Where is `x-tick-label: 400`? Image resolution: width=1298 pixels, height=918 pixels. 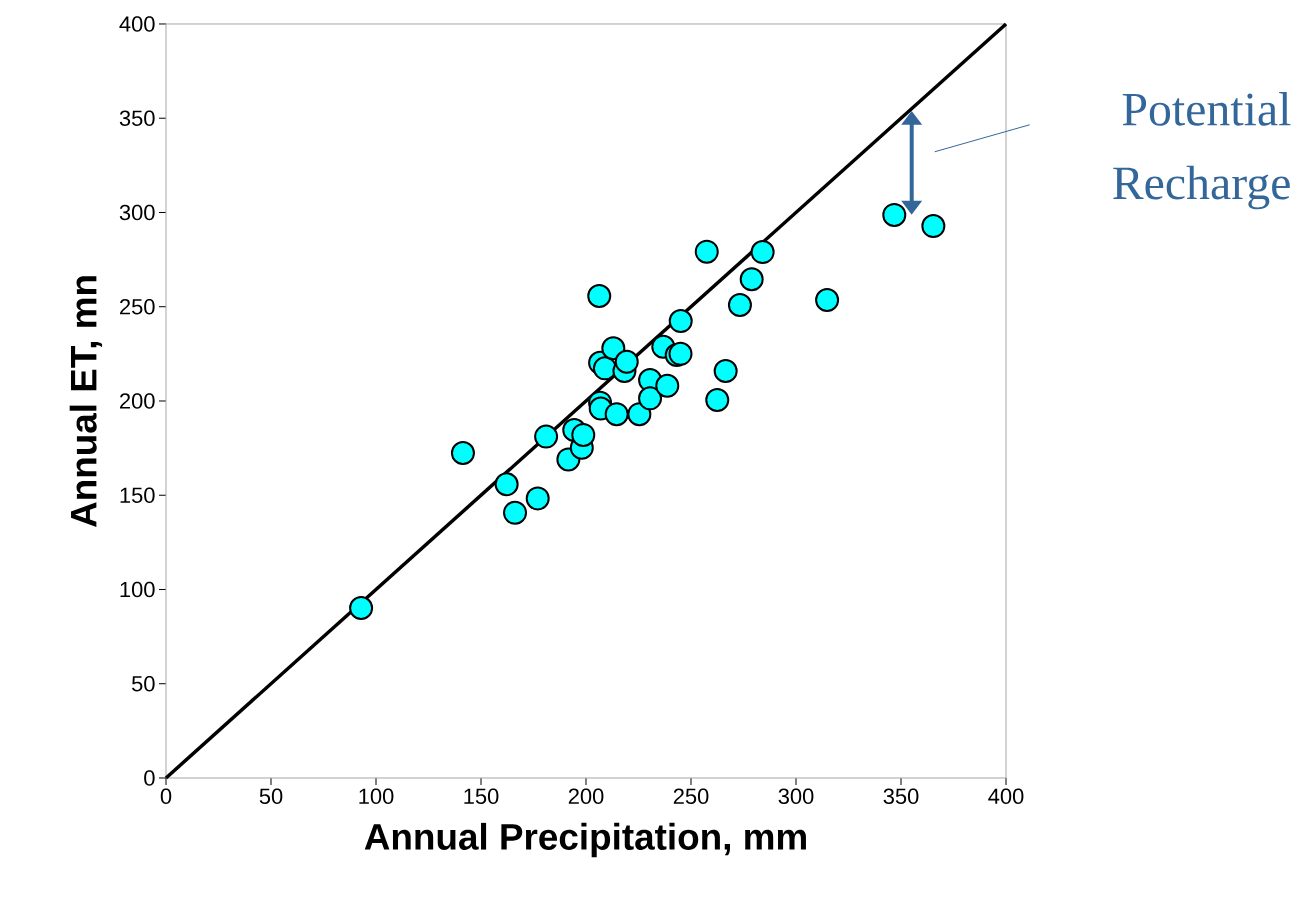 x-tick-label: 400 is located at coordinates (1006, 796).